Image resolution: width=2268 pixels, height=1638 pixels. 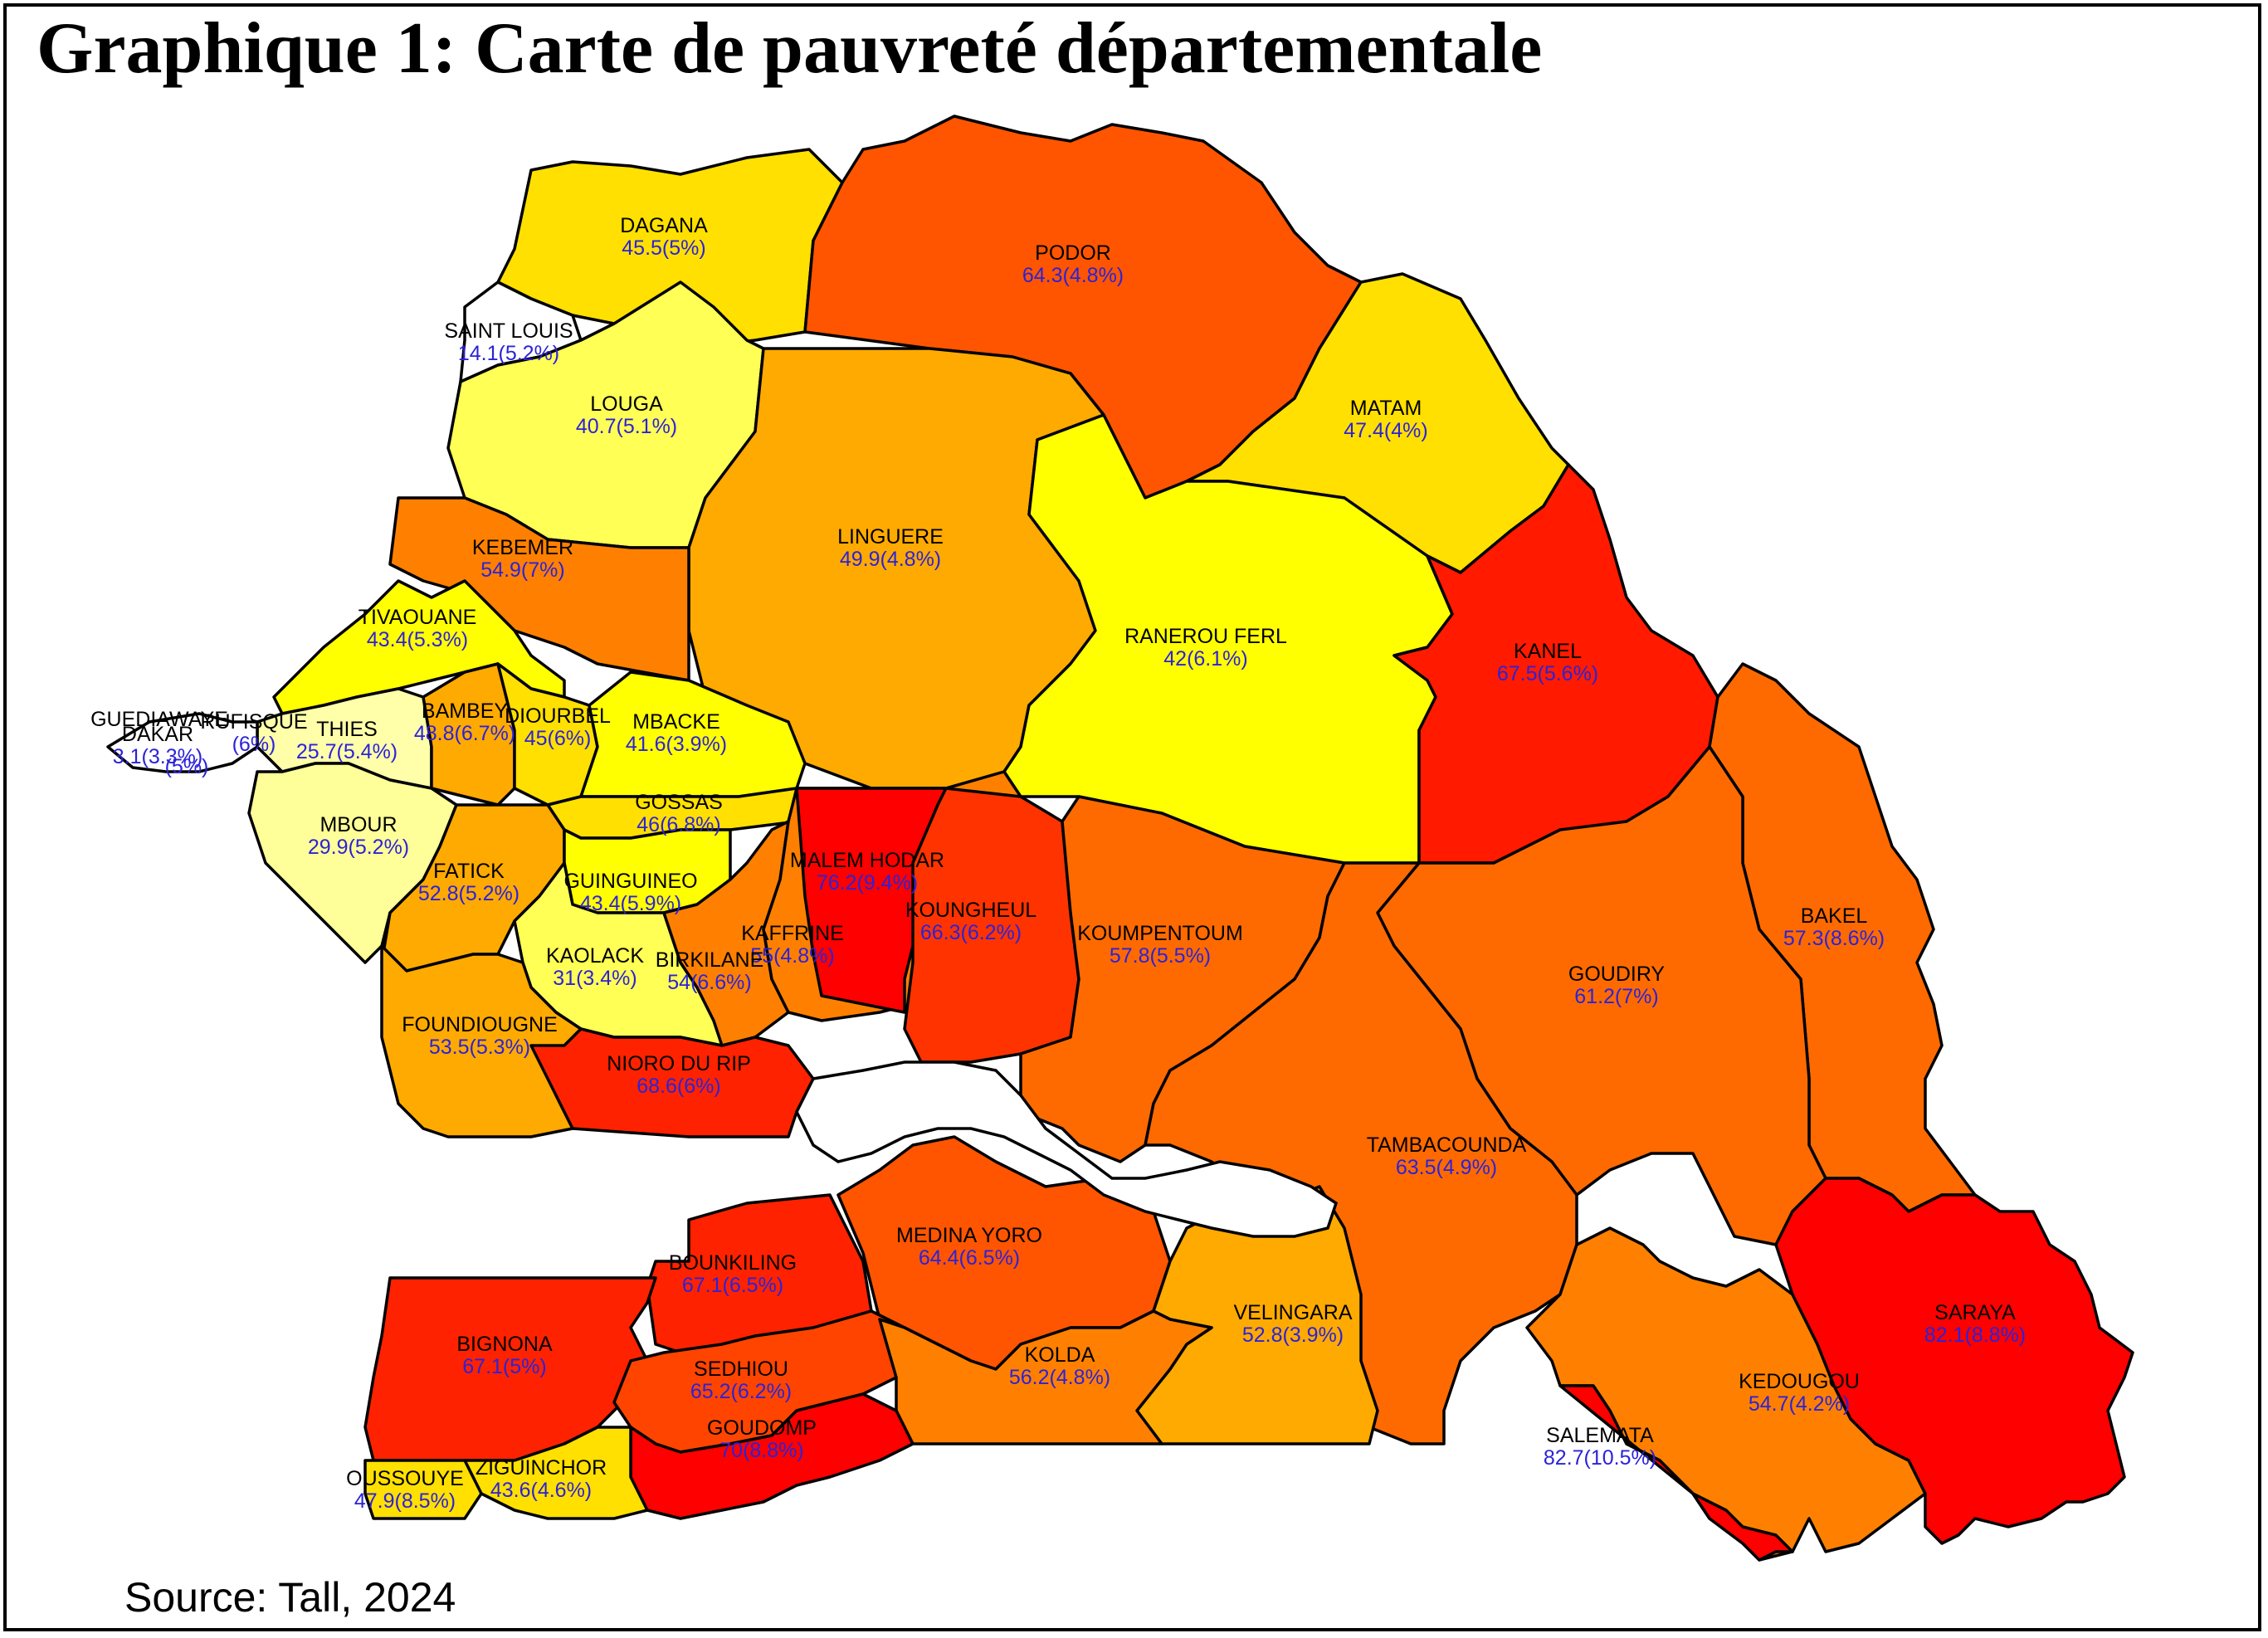 What do you see at coordinates (254, 744) in the screenshot?
I see `dept-value-rufisque: (6%)` at bounding box center [254, 744].